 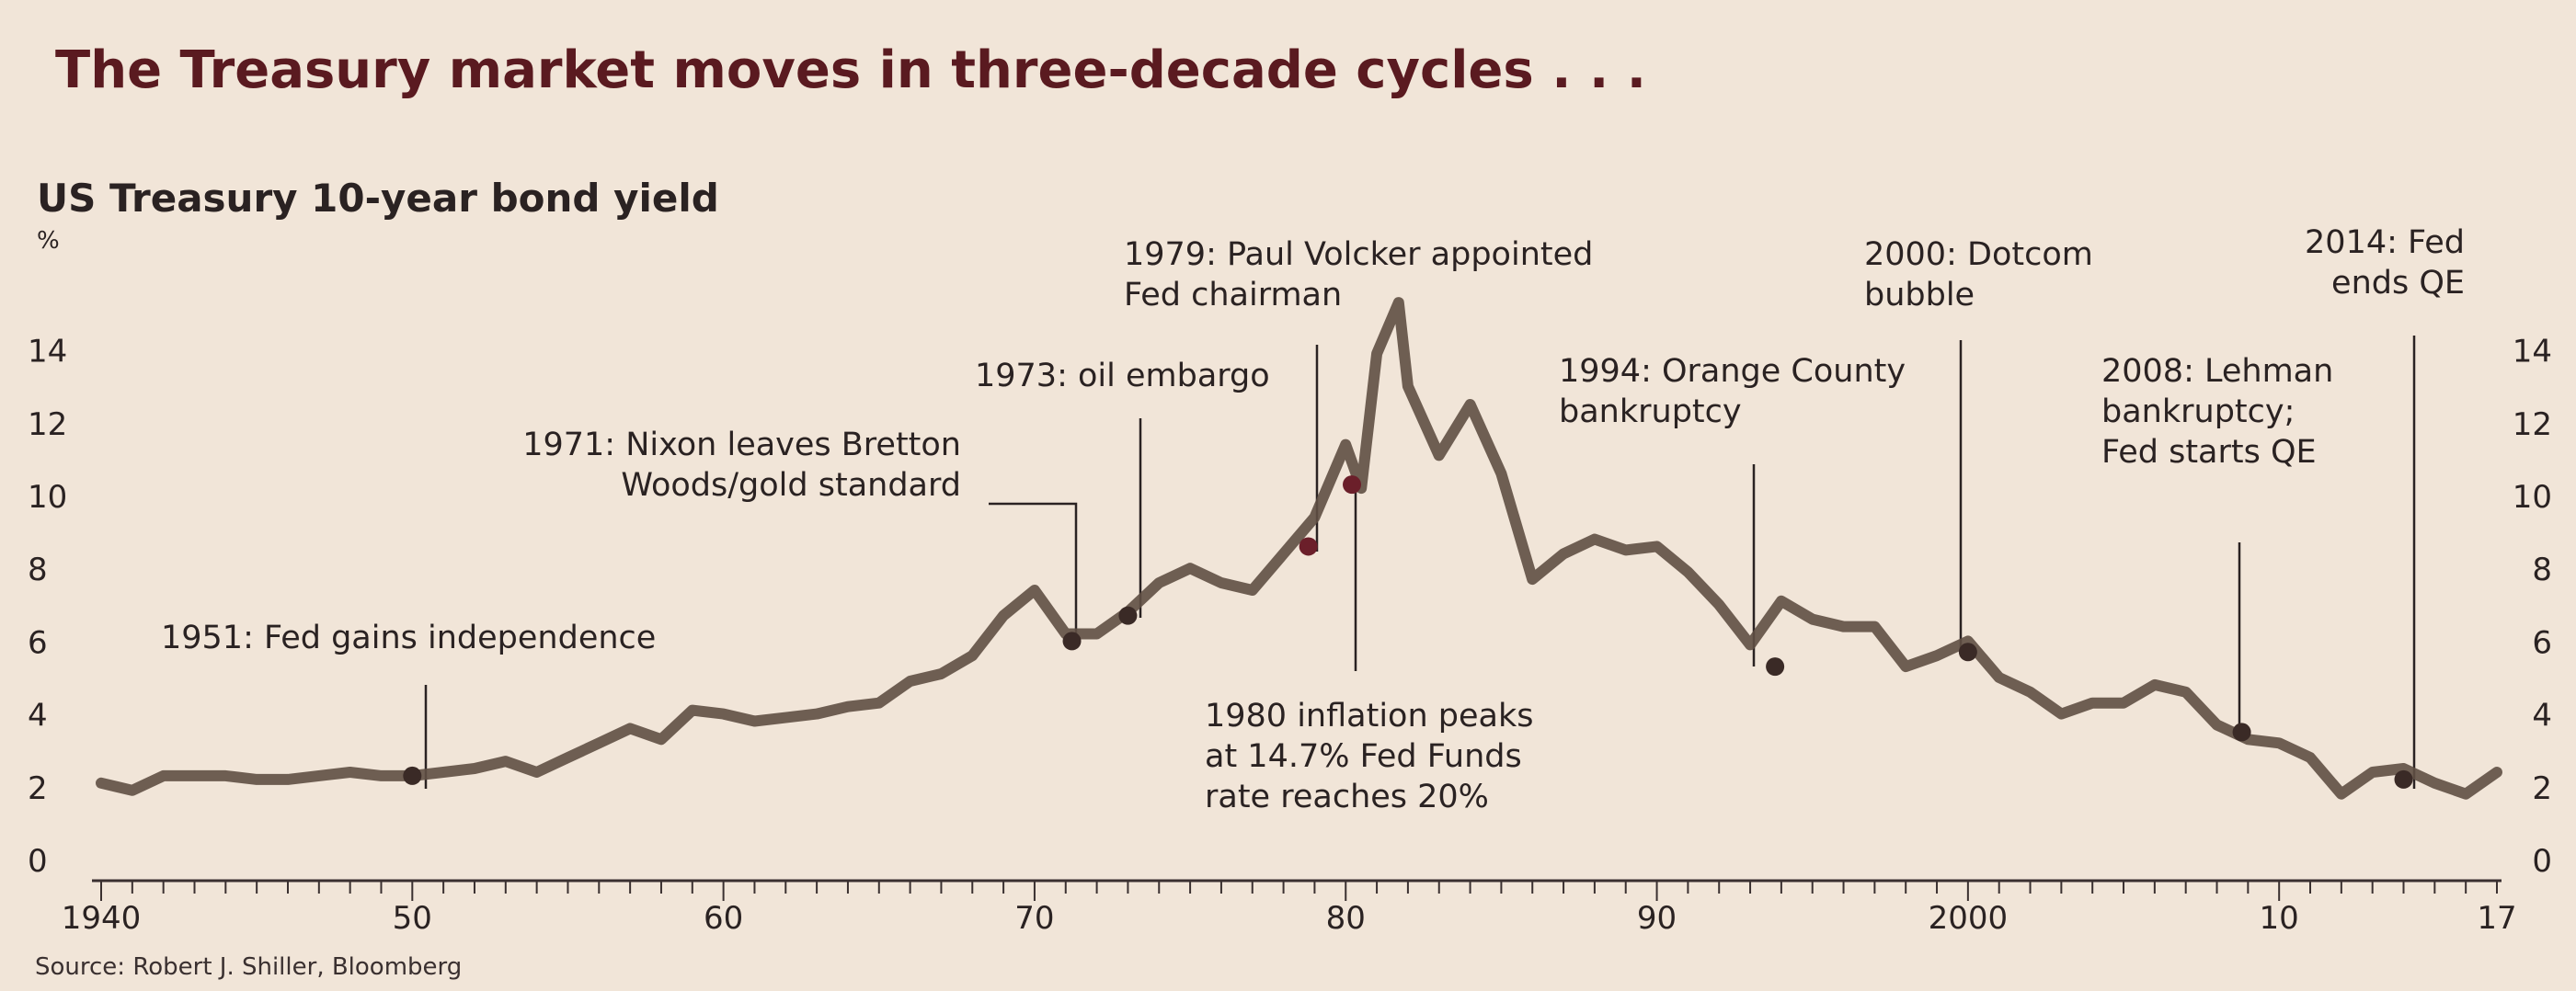 What do you see at coordinates (1358, 254) in the screenshot?
I see `annotation-line: 1979: Paul Volcker appointed` at bounding box center [1358, 254].